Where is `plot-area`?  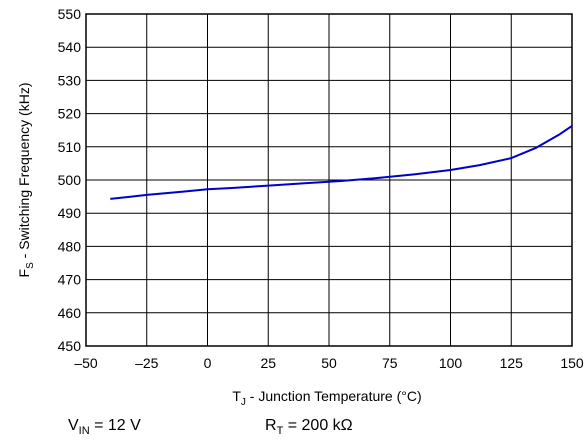 plot-area is located at coordinates (341, 162).